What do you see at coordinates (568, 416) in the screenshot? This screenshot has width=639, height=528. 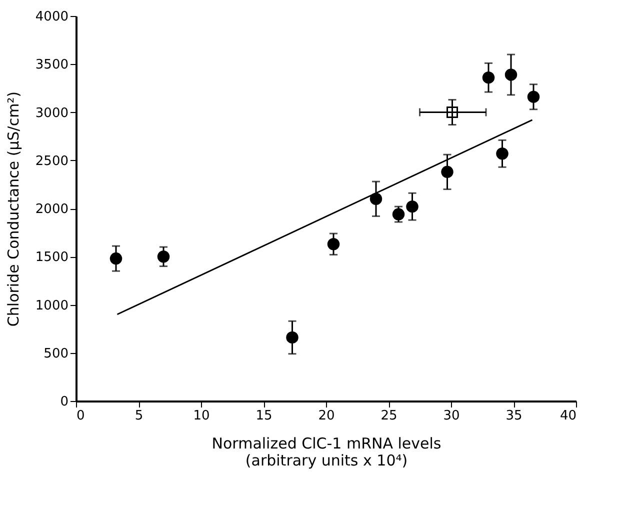 I see `x-tick-label: 40` at bounding box center [568, 416].